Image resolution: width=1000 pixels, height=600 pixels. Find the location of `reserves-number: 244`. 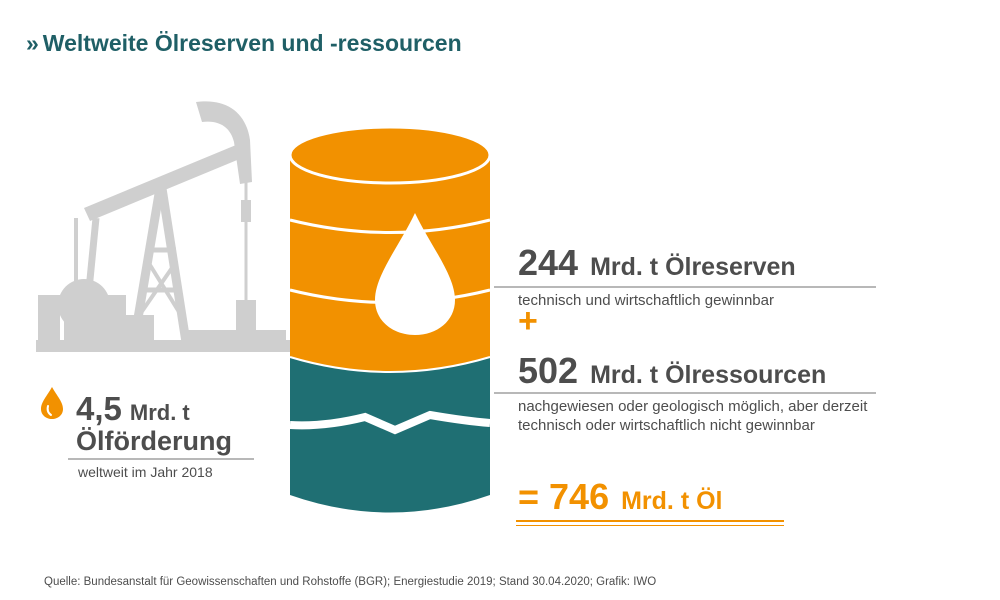

reserves-number: 244 is located at coordinates (548, 262).